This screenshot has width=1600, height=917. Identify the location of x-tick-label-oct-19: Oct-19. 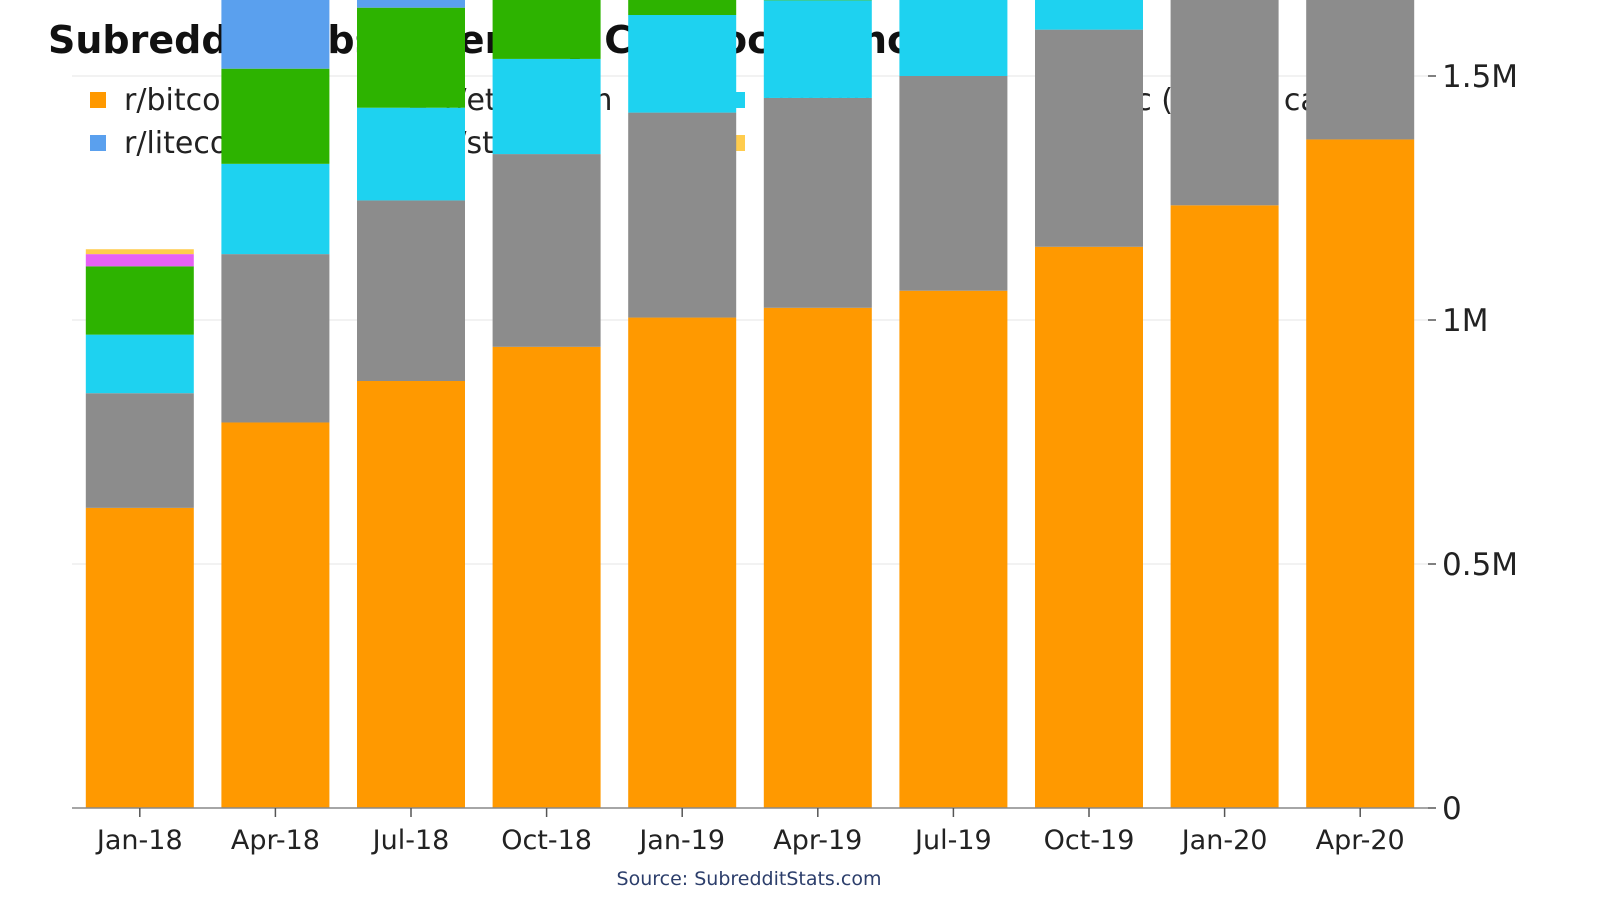
(1089, 840).